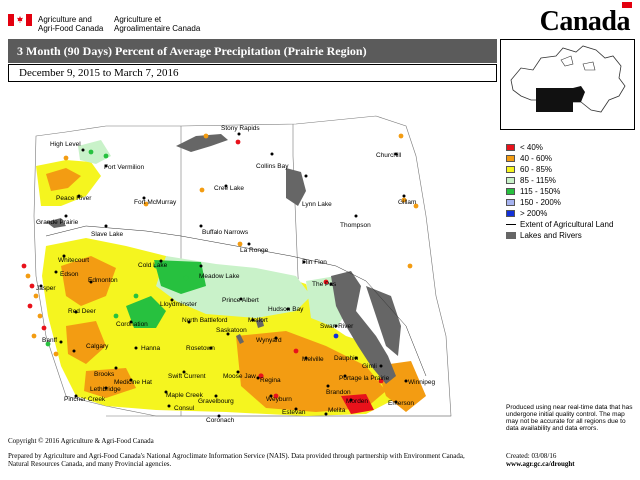  What do you see at coordinates (570, 158) in the screenshot?
I see `legend-40-60: 40 - 60%` at bounding box center [570, 158].